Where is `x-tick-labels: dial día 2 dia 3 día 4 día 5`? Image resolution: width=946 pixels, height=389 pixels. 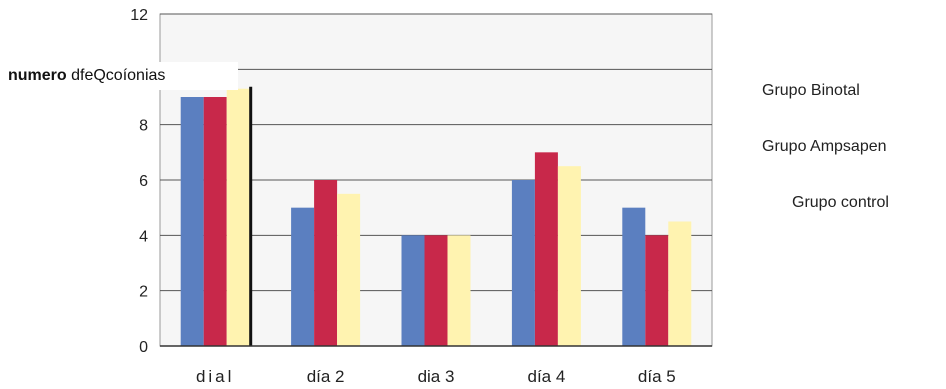 x-tick-labels: dial día 2 dia 3 día 4 día 5 is located at coordinates (436, 376).